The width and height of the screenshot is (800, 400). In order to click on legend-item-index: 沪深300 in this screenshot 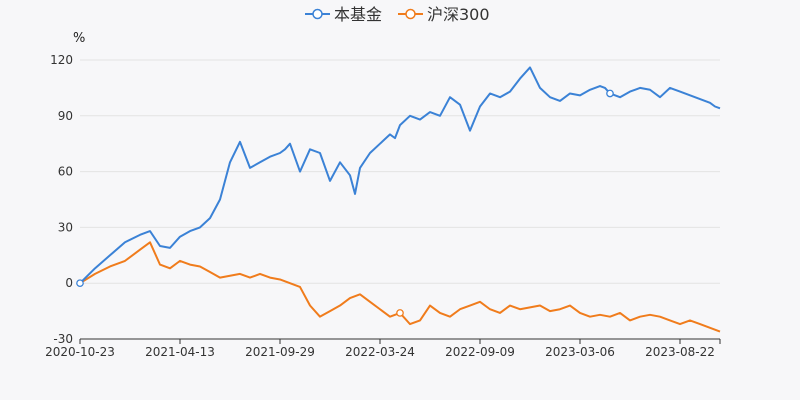, I will do `click(444, 14)`.